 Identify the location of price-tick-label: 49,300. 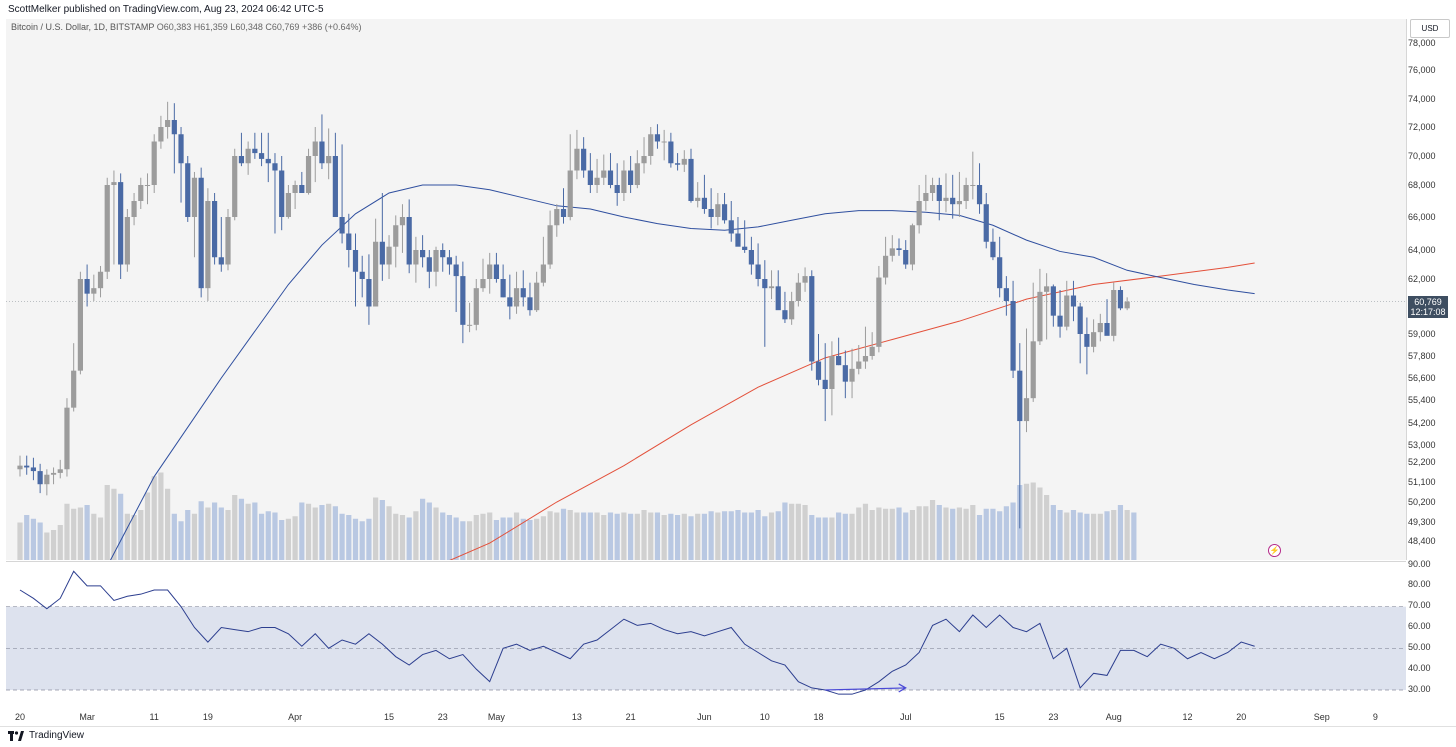
(1422, 522).